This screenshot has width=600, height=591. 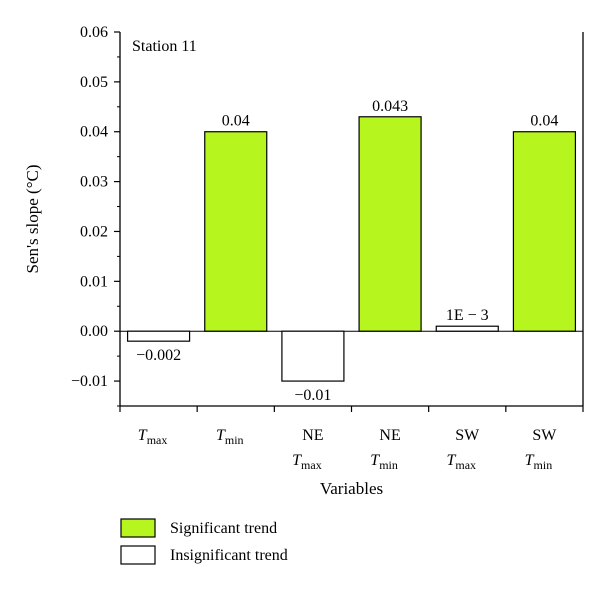 I want to click on legend: Significant trend Insignificant trend, so click(x=204, y=541).